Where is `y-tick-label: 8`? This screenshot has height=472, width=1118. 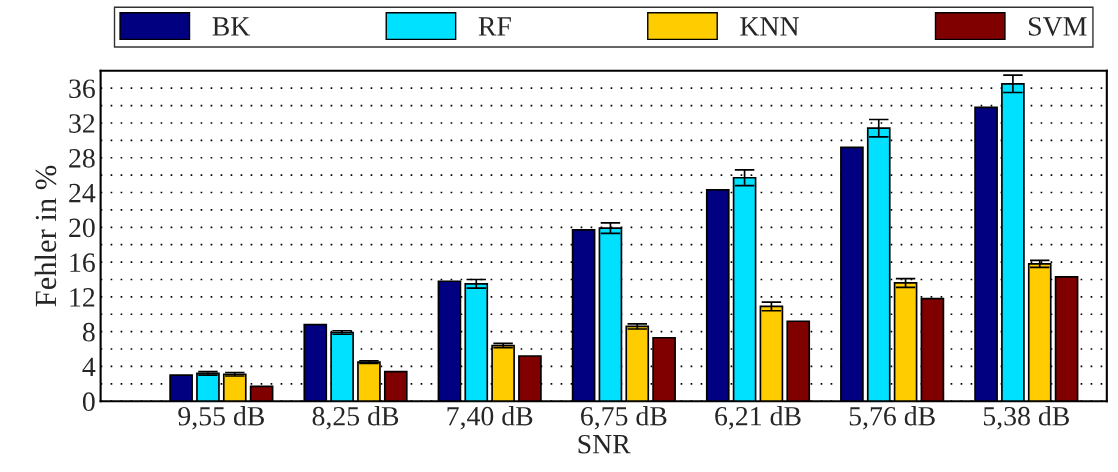
y-tick-label: 8 is located at coordinates (88, 332).